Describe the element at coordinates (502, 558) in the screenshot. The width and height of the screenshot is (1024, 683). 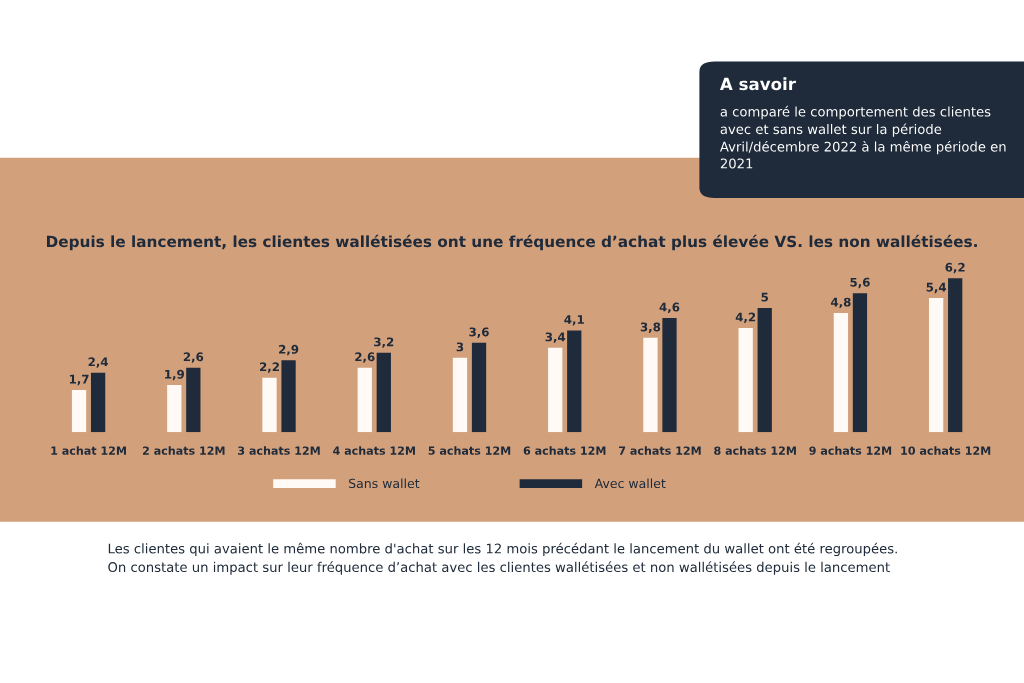
I see `text: Les clientes qui avaient le même nombre d'achat sur les 12 mois précédant le lancement du wallet ont été regroupées. On constate un impact sur leur fréquence d’achat avec les clientes wallétisées et non wallétisées depuis le lancement` at that location.